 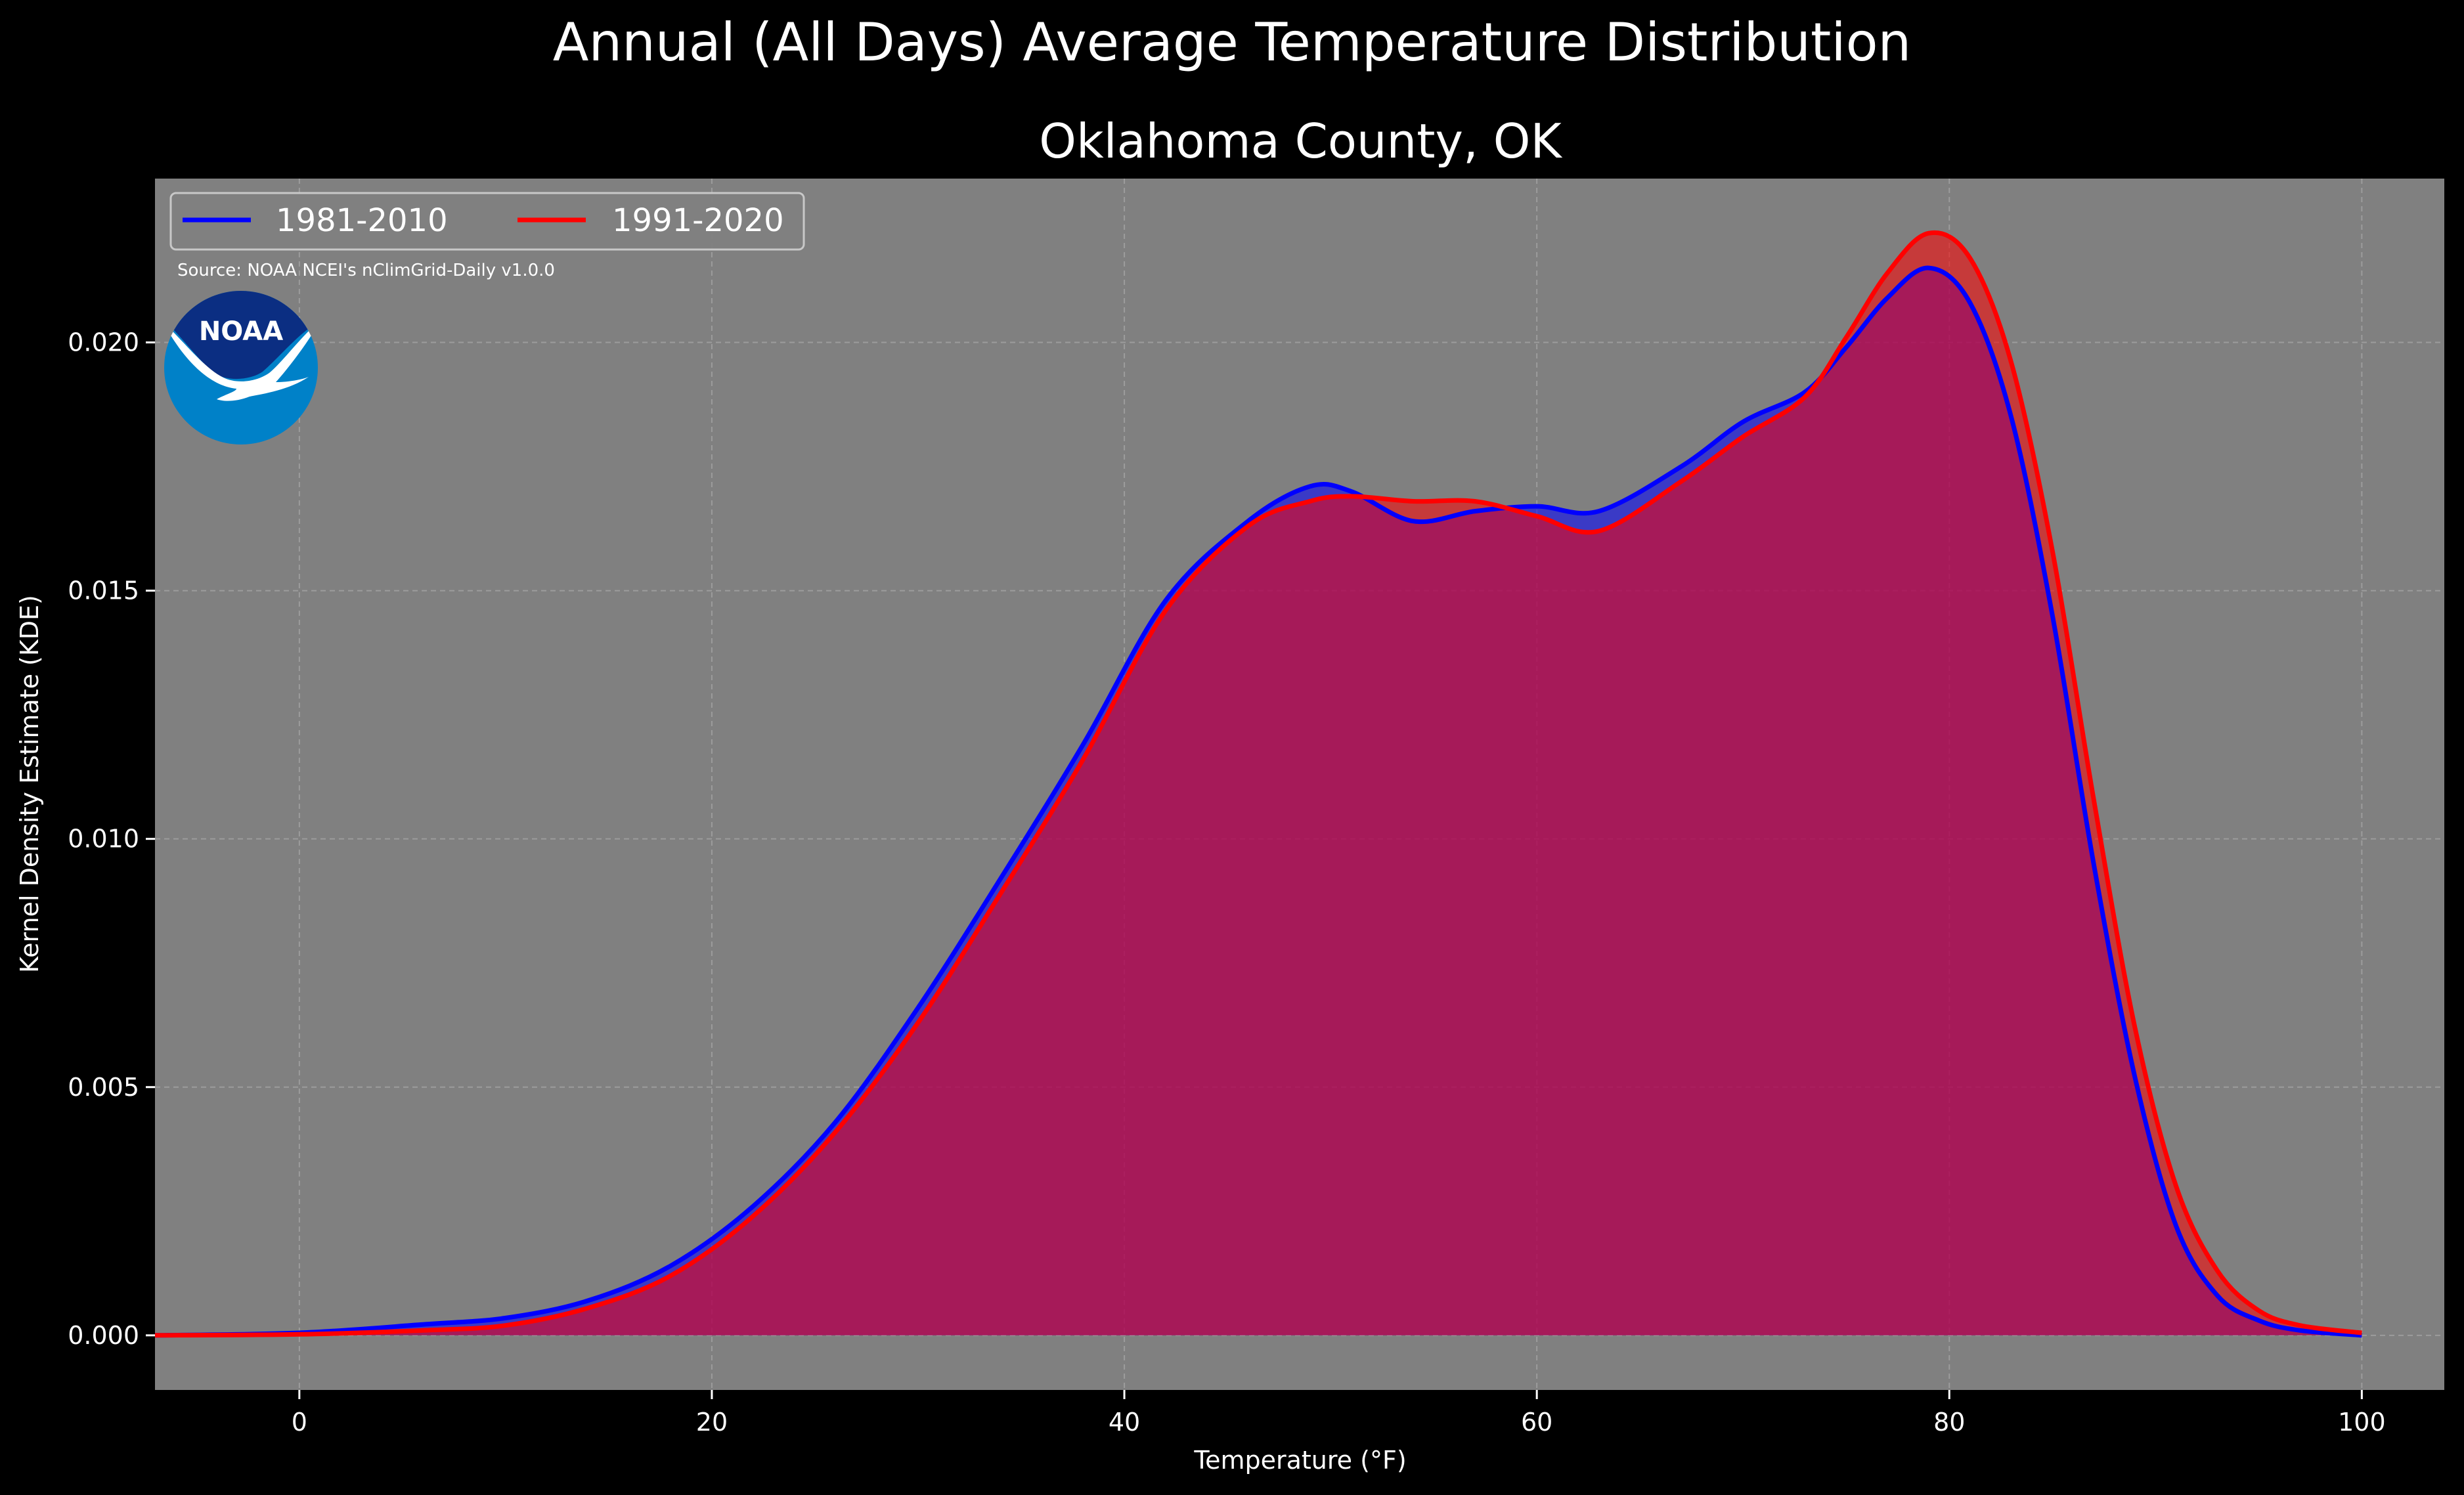 I want to click on x-axis-ticks: 0 20 40 60 80 100, so click(x=1339, y=1413).